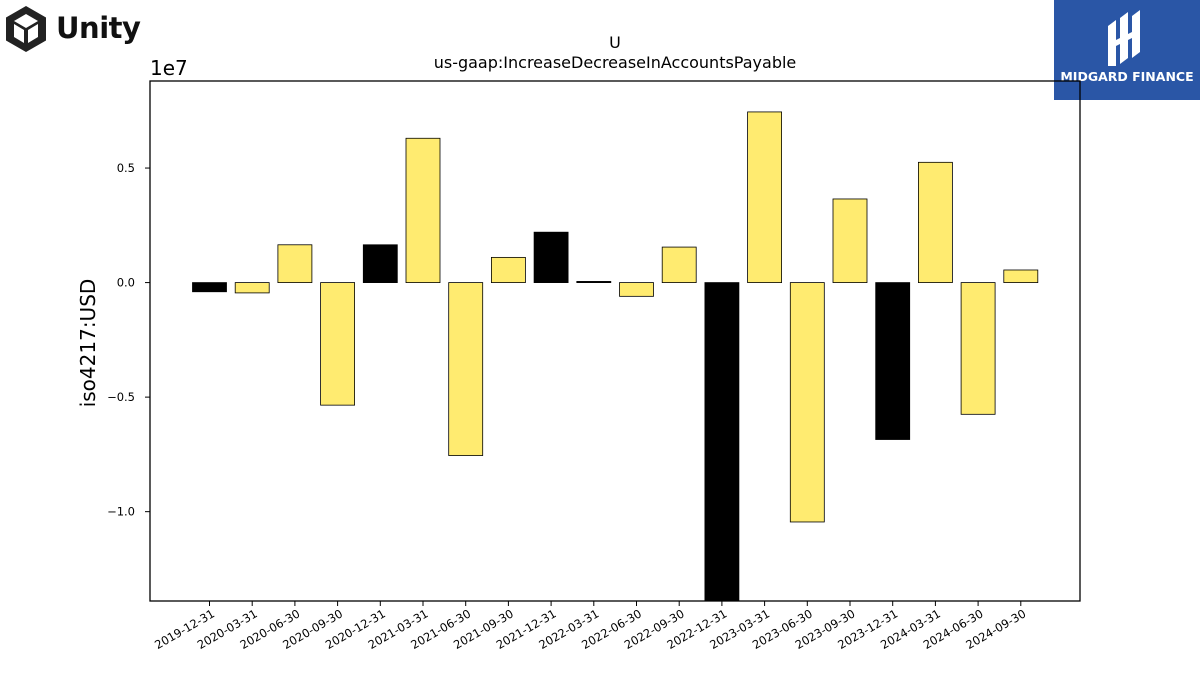 Image resolution: width=1200 pixels, height=675 pixels. I want to click on unity-logo: Unity, so click(72, 28).